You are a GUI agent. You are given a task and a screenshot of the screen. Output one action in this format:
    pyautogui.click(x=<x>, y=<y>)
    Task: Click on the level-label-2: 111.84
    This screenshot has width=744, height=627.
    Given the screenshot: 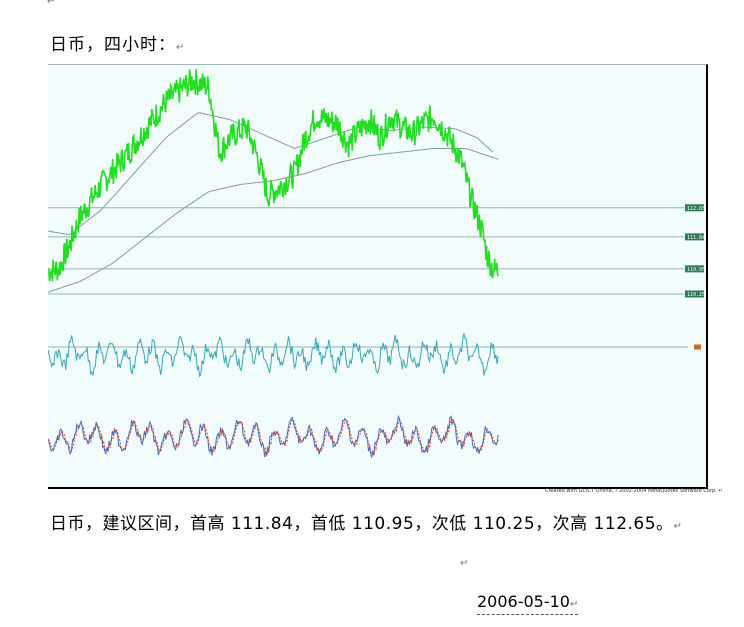 What is the action you would take?
    pyautogui.click(x=695, y=237)
    